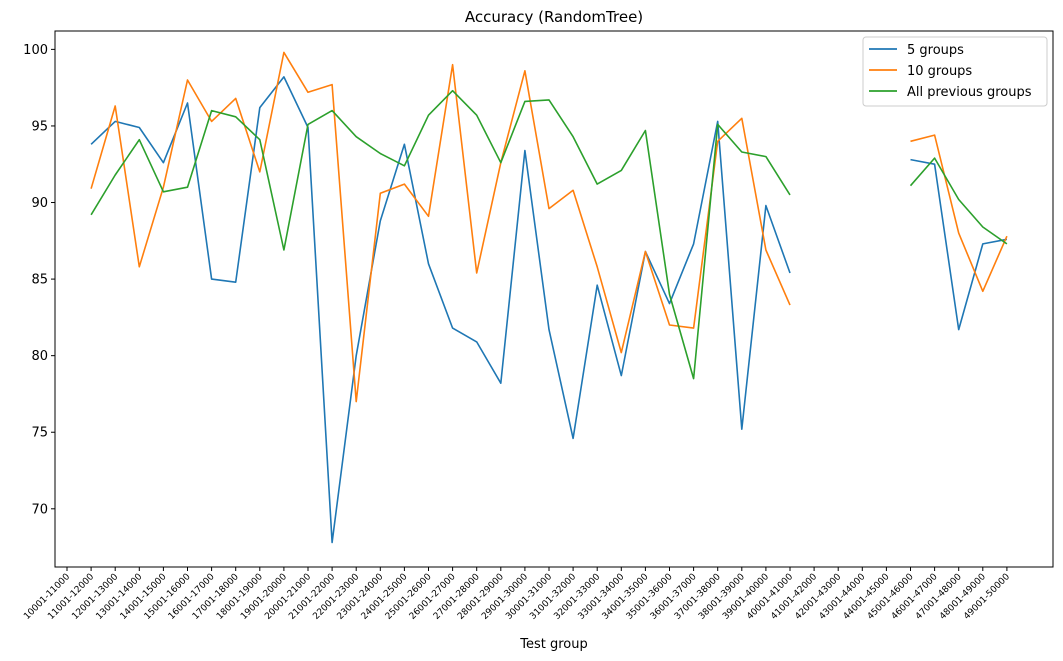 The height and width of the screenshot is (661, 1063). Describe the element at coordinates (935, 50) in the screenshot. I see `legend-label: 5 groups` at that location.